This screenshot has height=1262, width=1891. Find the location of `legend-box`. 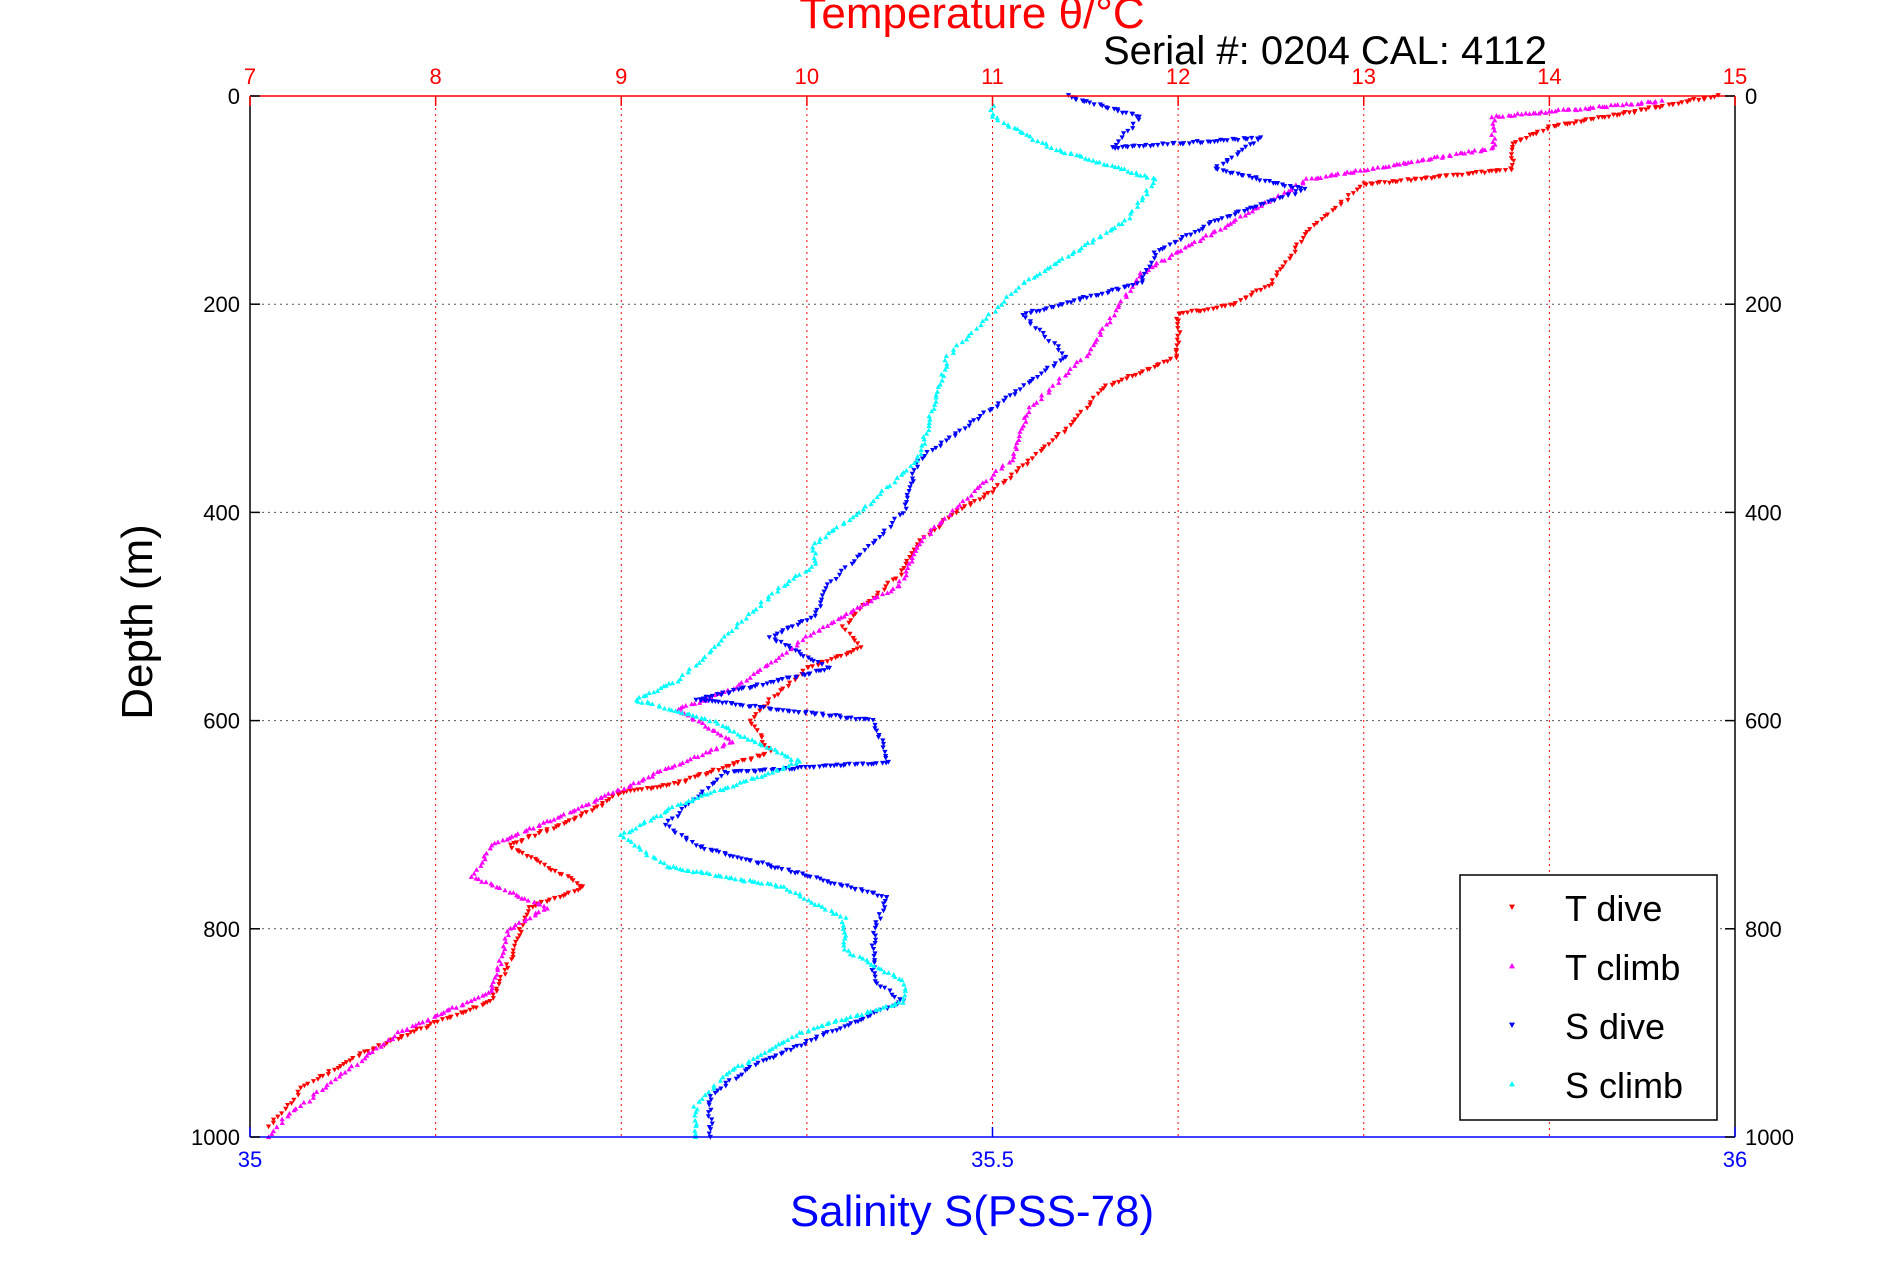

legend-box is located at coordinates (1588, 997).